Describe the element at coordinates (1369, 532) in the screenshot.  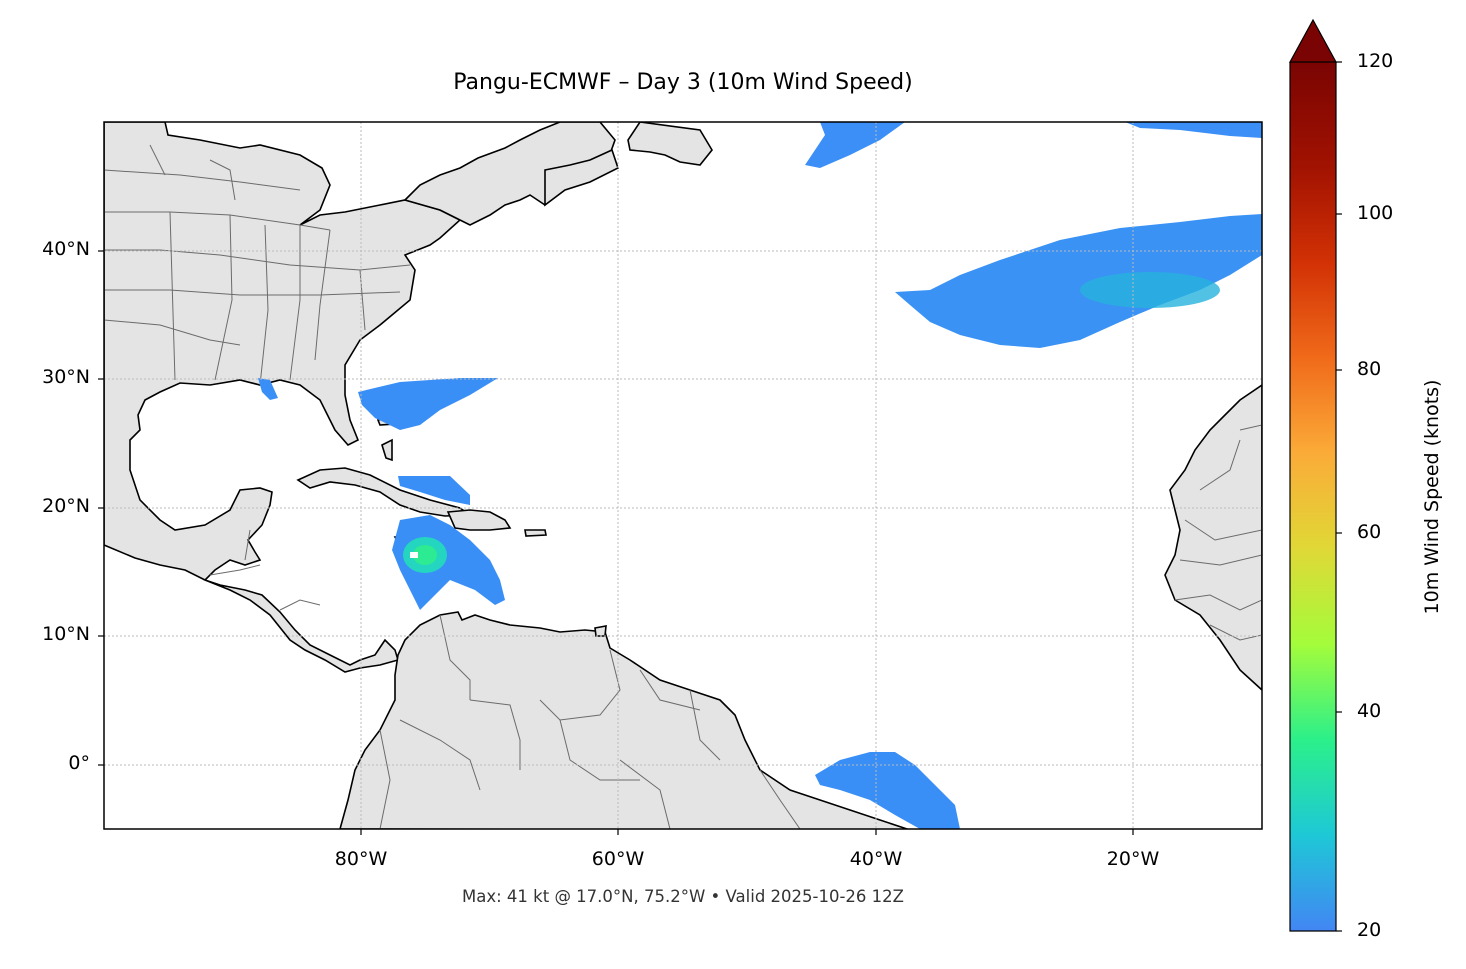
I see `colorbar-tick: 60` at that location.